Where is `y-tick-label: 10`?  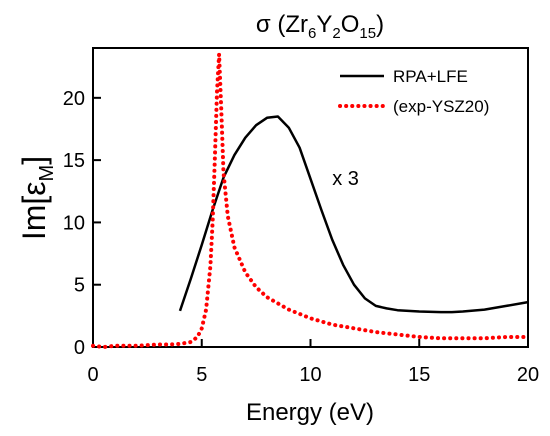
y-tick-label: 10 is located at coordinates (74, 223).